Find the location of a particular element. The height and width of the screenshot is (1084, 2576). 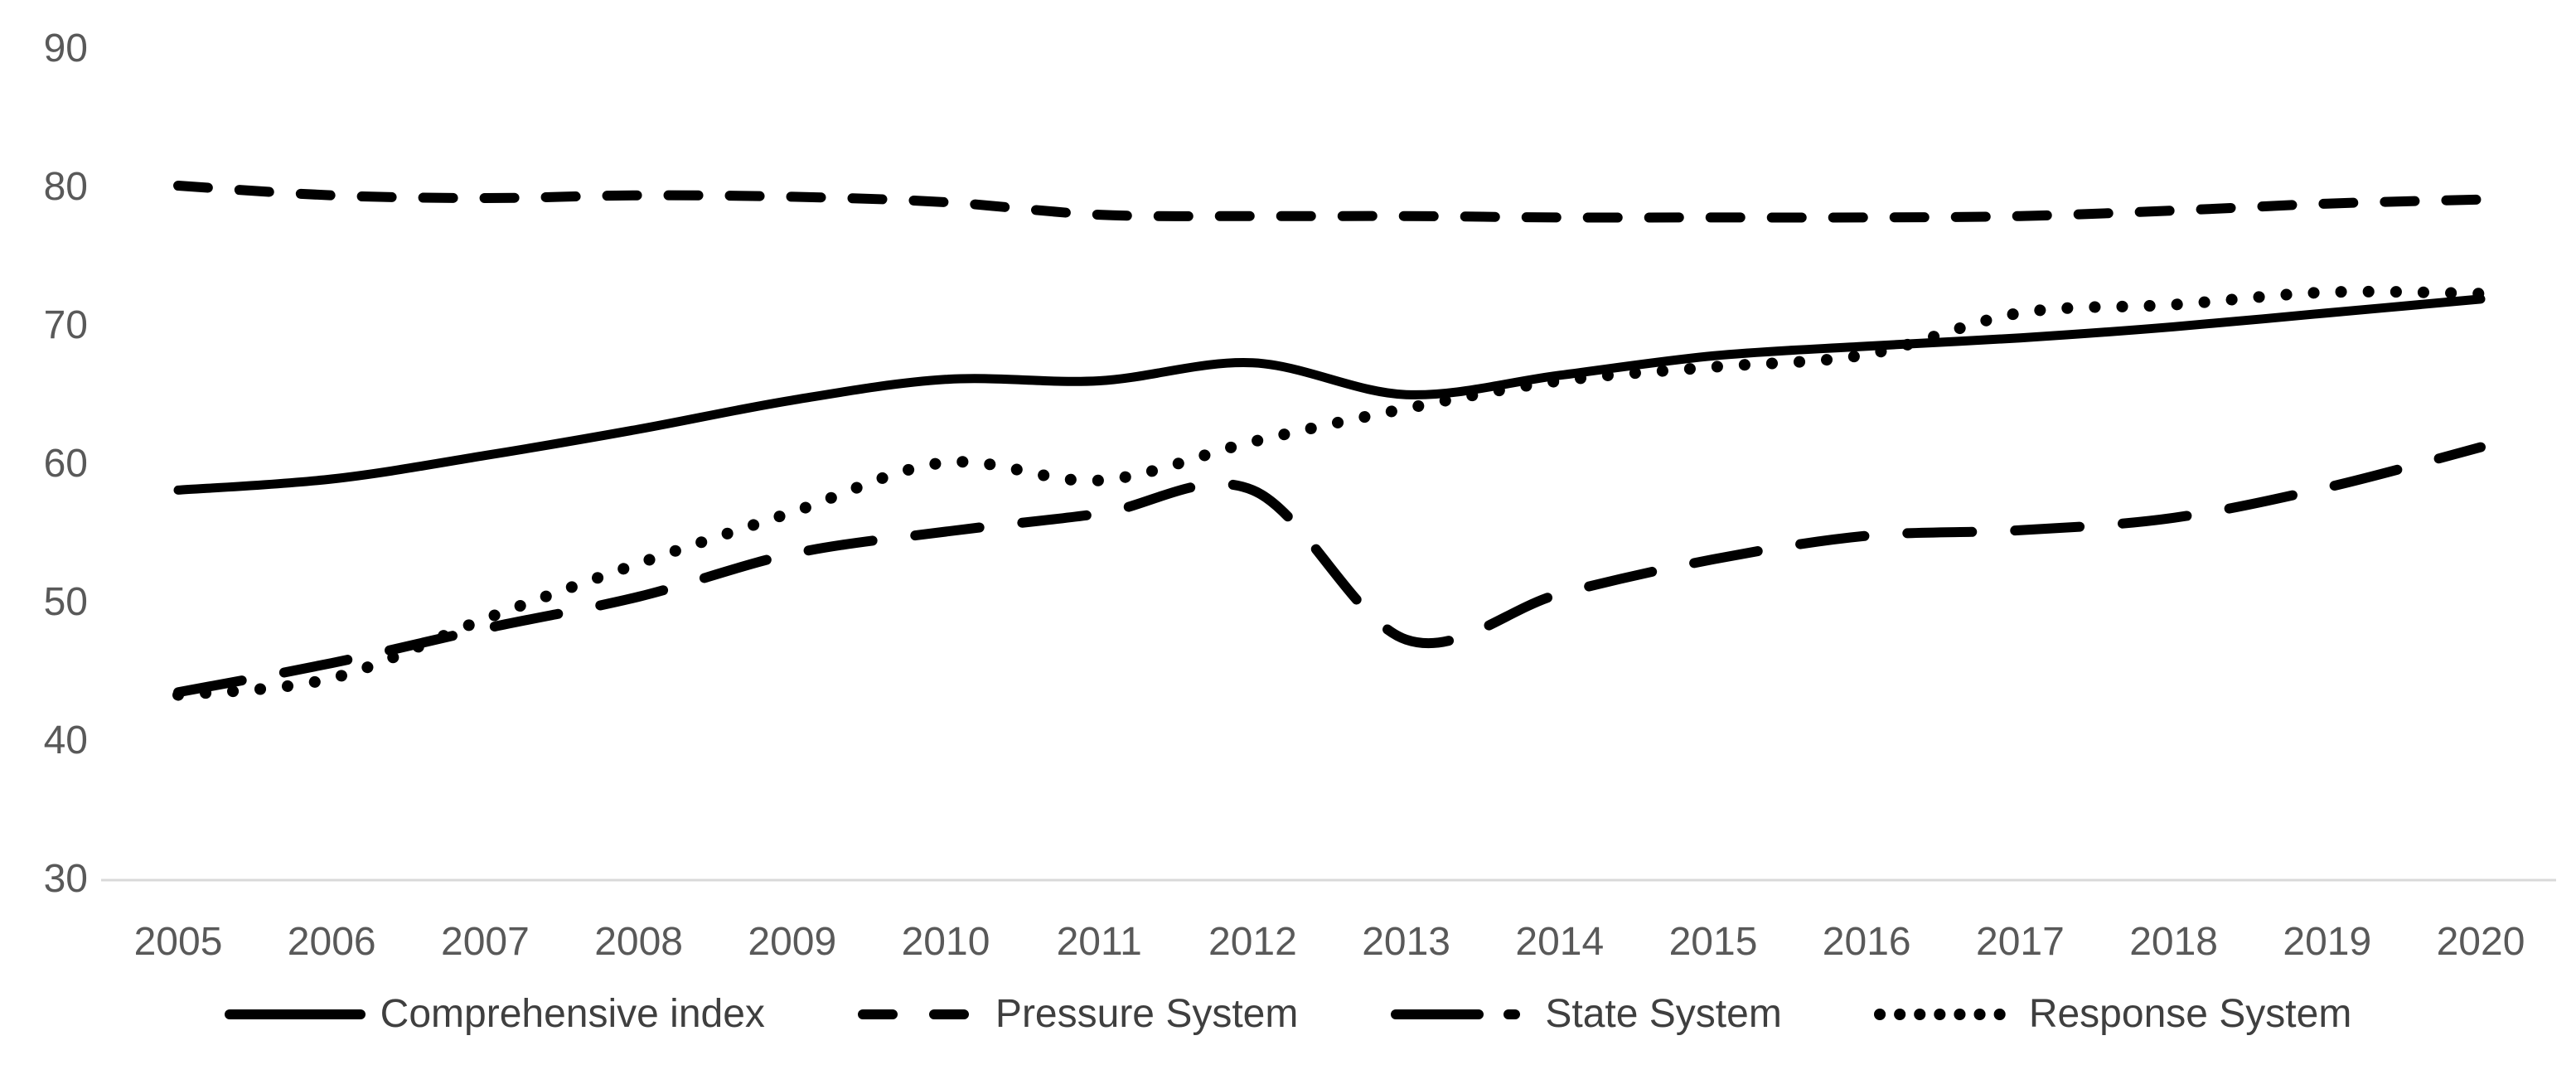

x-axis-tick-label: 2019 is located at coordinates (2327, 942).